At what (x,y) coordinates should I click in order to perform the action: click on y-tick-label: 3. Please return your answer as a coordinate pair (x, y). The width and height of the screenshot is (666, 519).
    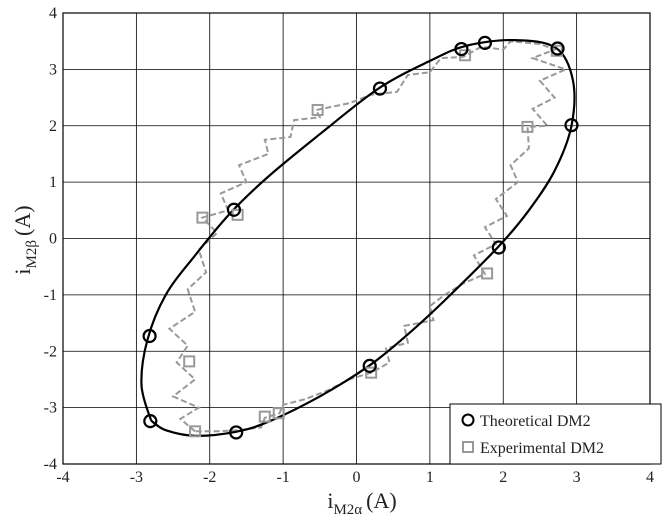
    Looking at the image, I should click on (53, 69).